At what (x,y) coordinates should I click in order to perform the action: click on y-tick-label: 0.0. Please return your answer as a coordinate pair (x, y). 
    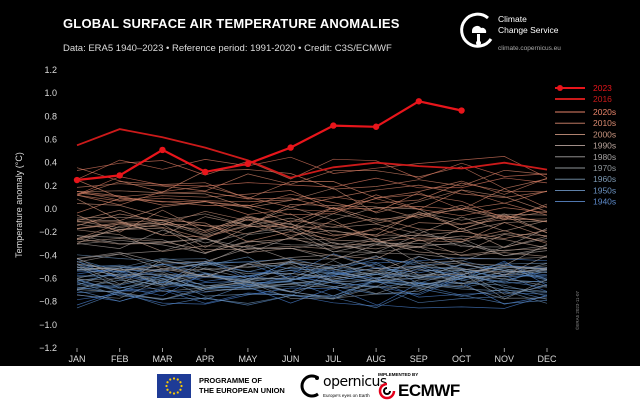
    Looking at the image, I should click on (50, 209).